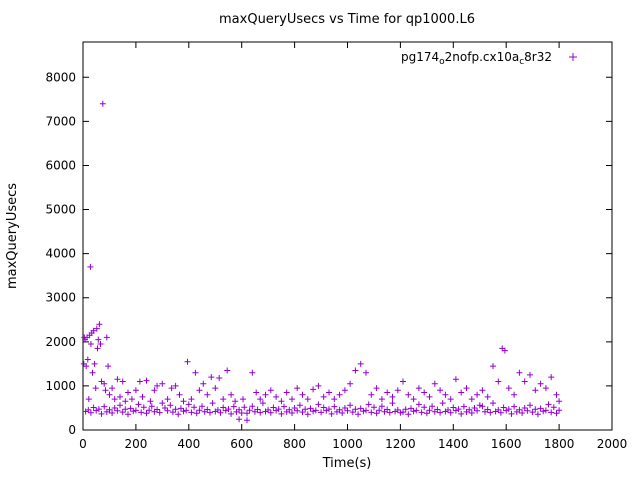  Describe the element at coordinates (12, 236) in the screenshot. I see `y-axis-label: maxQueryUsecs` at that location.